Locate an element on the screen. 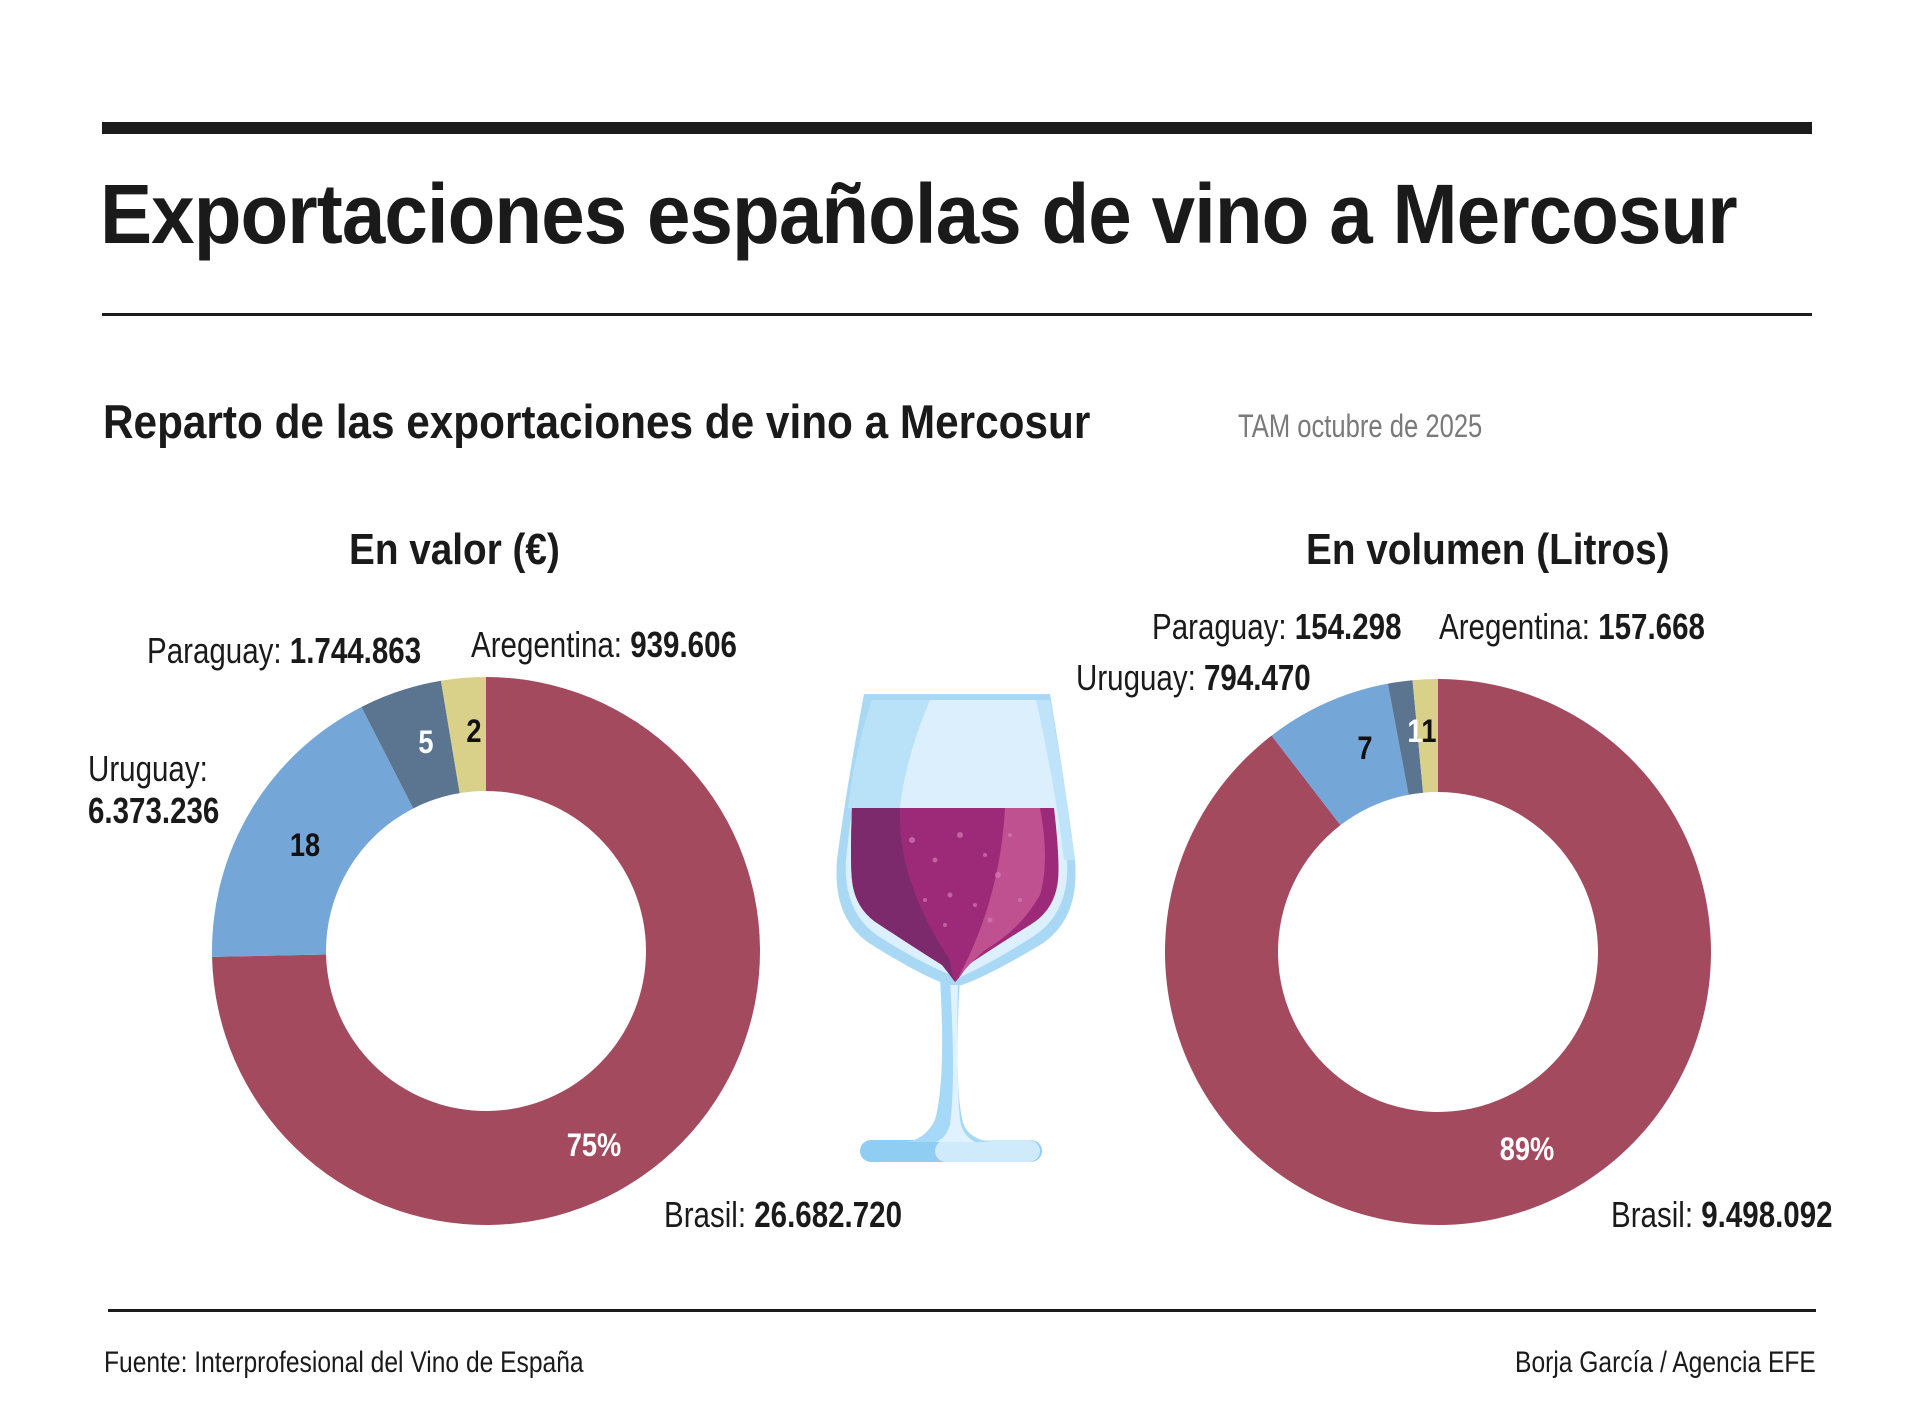 The width and height of the screenshot is (1920, 1421). slice-label-valor-uruguay: 18 is located at coordinates (305, 845).